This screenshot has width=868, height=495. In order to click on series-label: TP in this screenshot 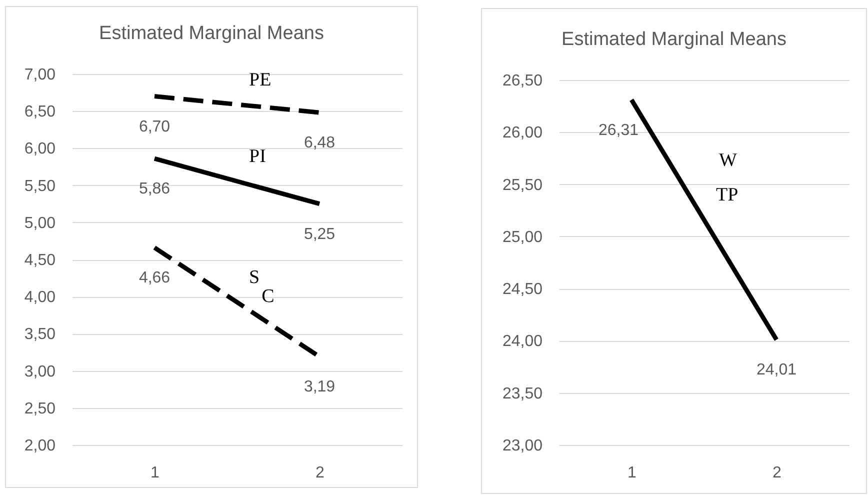, I will do `click(727, 195)`.